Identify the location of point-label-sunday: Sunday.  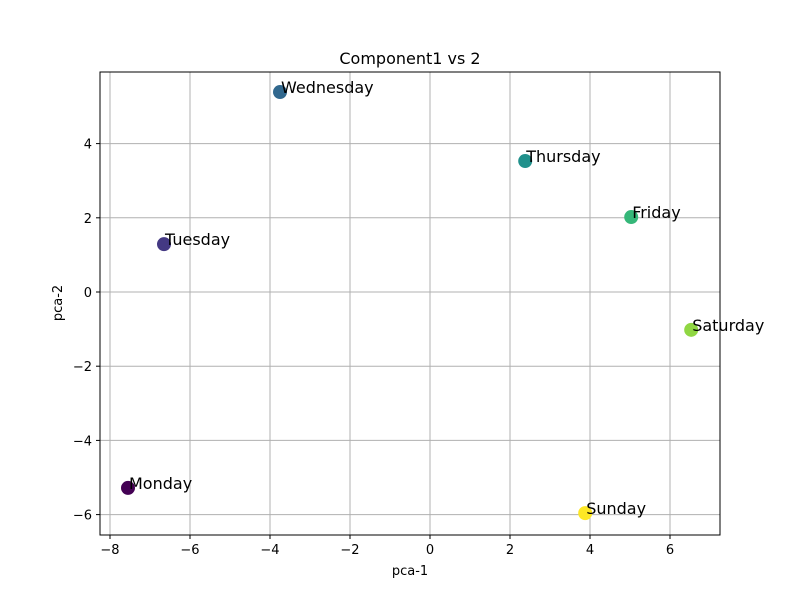
(616, 508).